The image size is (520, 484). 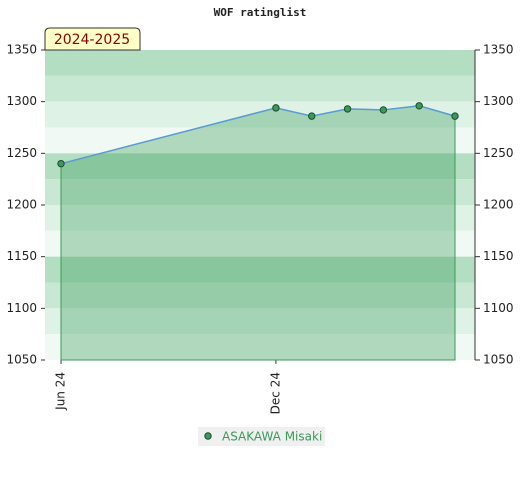 What do you see at coordinates (21, 50) in the screenshot?
I see `y-tick-label: 1350` at bounding box center [21, 50].